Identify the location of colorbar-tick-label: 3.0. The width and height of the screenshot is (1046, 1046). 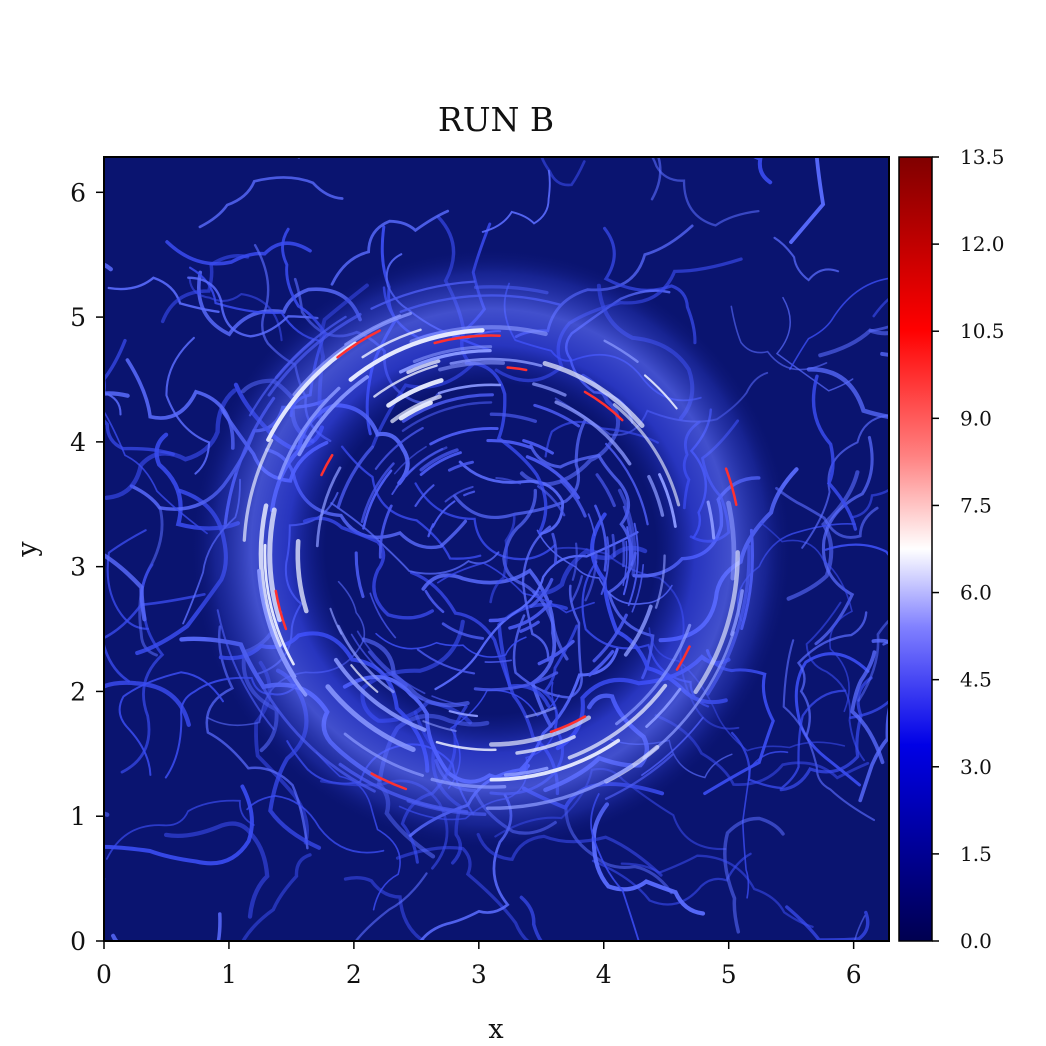
(976, 767).